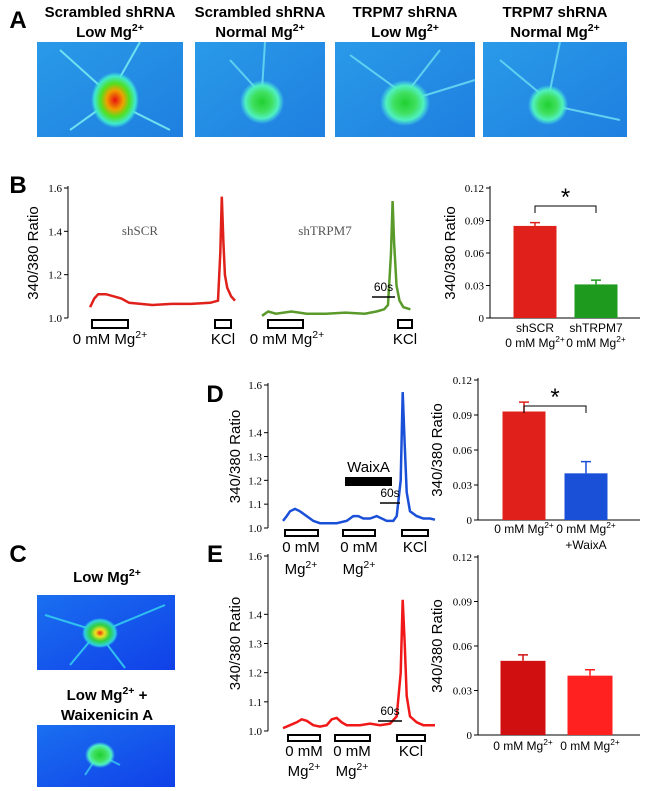  I want to click on annotation: KCl, so click(415, 547).